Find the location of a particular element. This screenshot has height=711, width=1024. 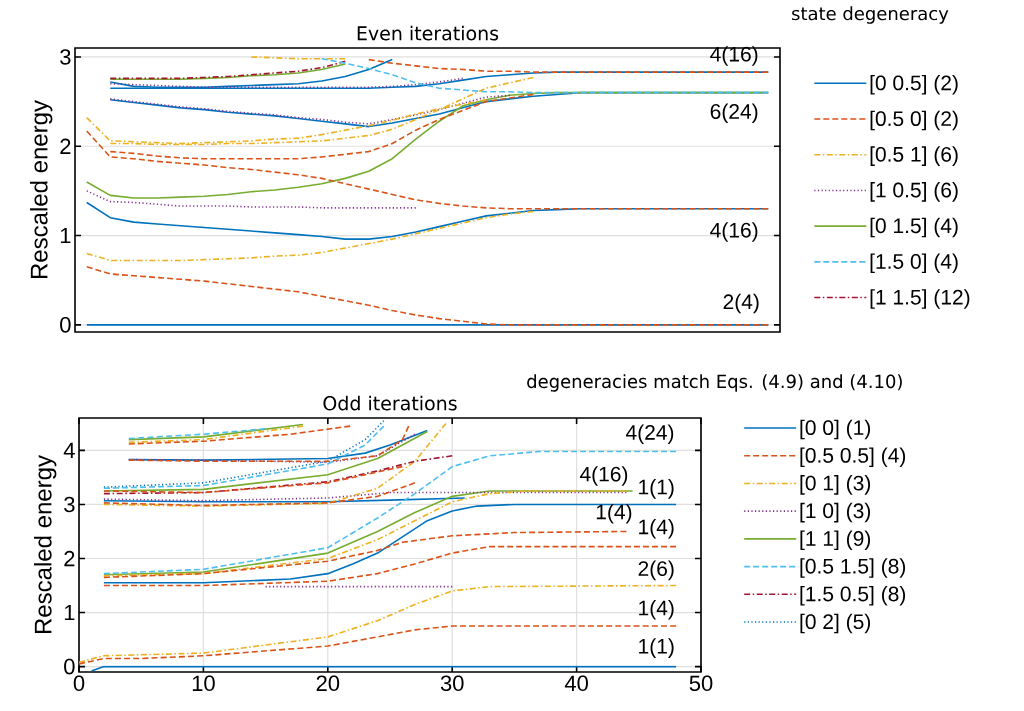

legend-label: [0 0.5] (2) is located at coordinates (914, 84).